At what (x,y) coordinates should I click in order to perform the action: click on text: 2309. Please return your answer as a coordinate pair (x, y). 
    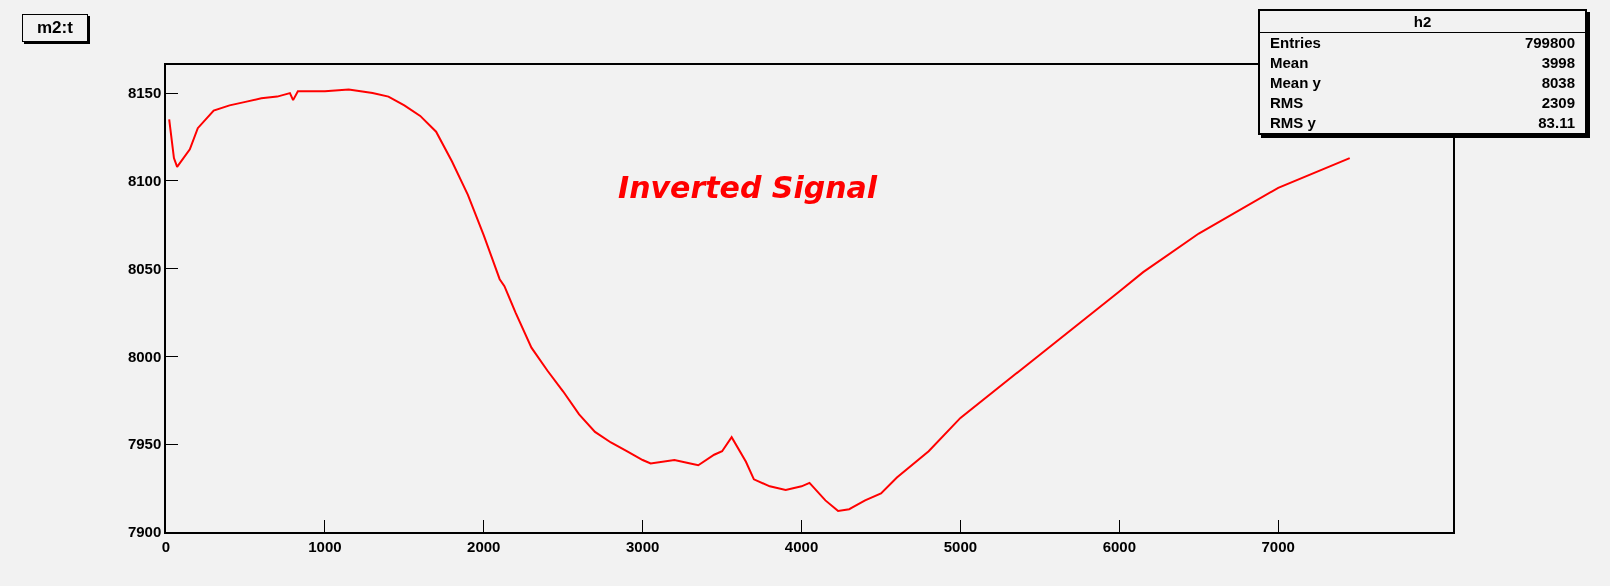
    Looking at the image, I should click on (1558, 103).